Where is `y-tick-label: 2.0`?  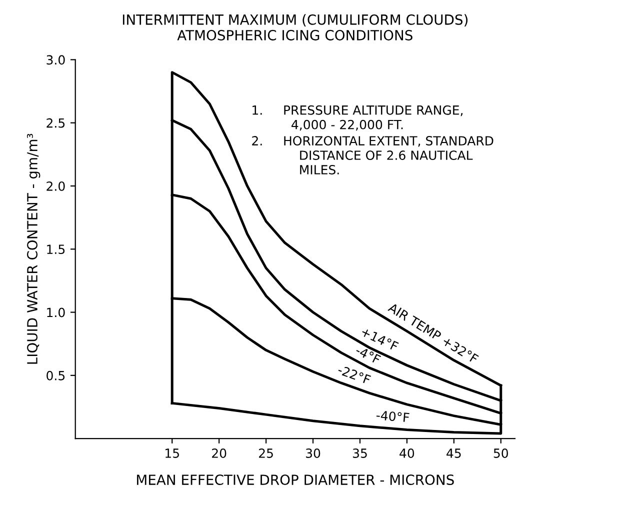 y-tick-label: 2.0 is located at coordinates (55, 186).